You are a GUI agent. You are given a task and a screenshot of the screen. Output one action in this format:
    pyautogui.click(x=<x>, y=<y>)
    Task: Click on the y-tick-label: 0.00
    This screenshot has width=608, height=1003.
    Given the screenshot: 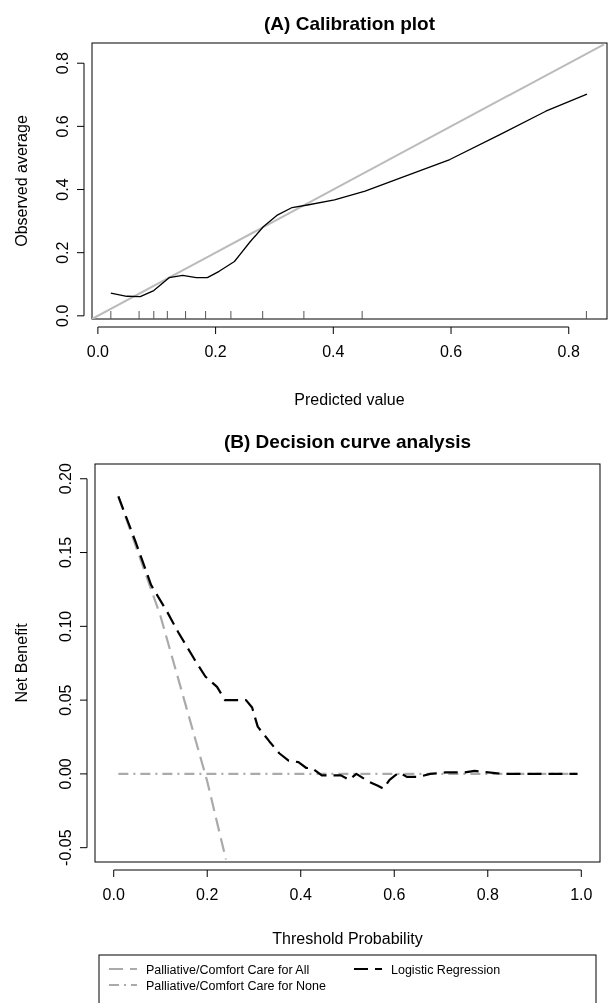 What is the action you would take?
    pyautogui.click(x=65, y=774)
    